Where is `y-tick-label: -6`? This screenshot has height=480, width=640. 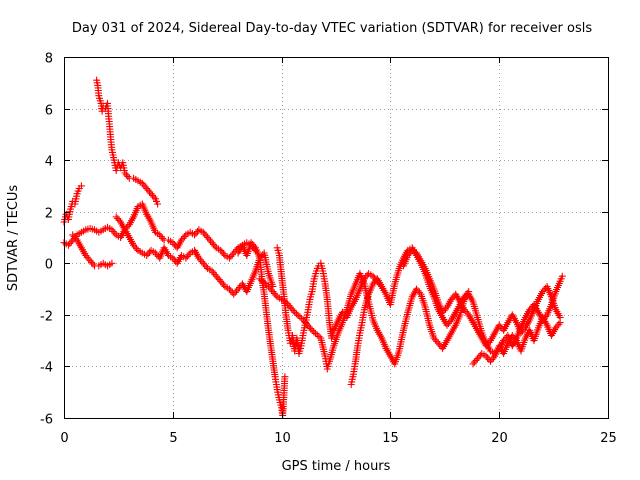
y-tick-label: -6 is located at coordinates (46, 420).